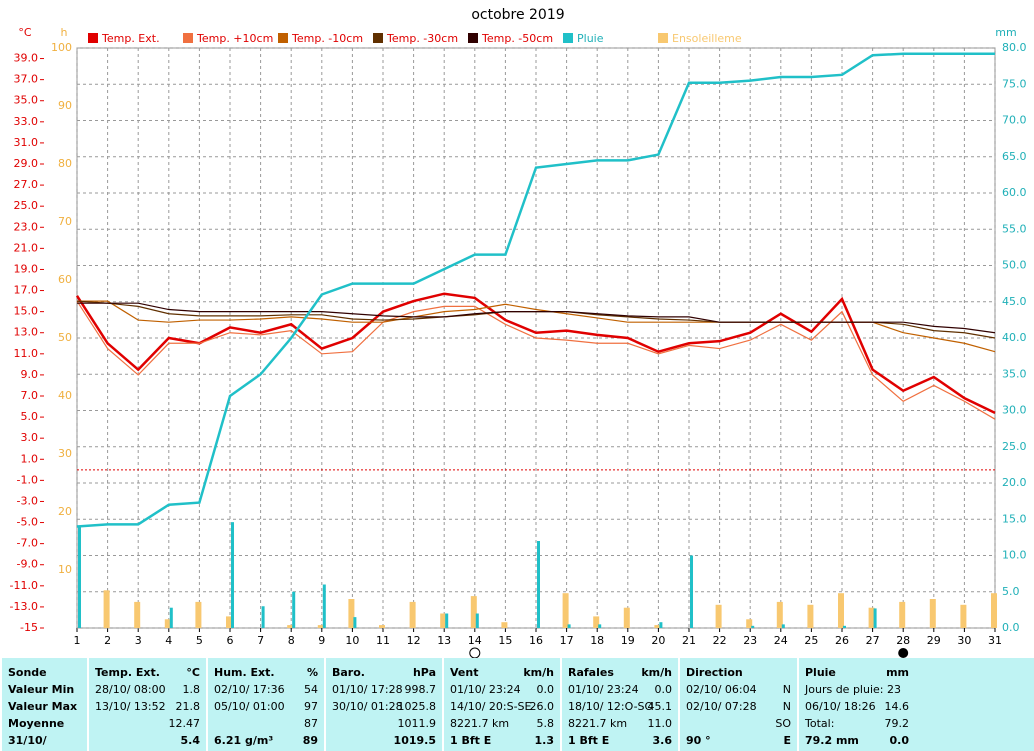 The width and height of the screenshot is (1034, 751). What do you see at coordinates (1014, 83) in the screenshot?
I see `y2-tick-label: 75.0` at bounding box center [1014, 83].